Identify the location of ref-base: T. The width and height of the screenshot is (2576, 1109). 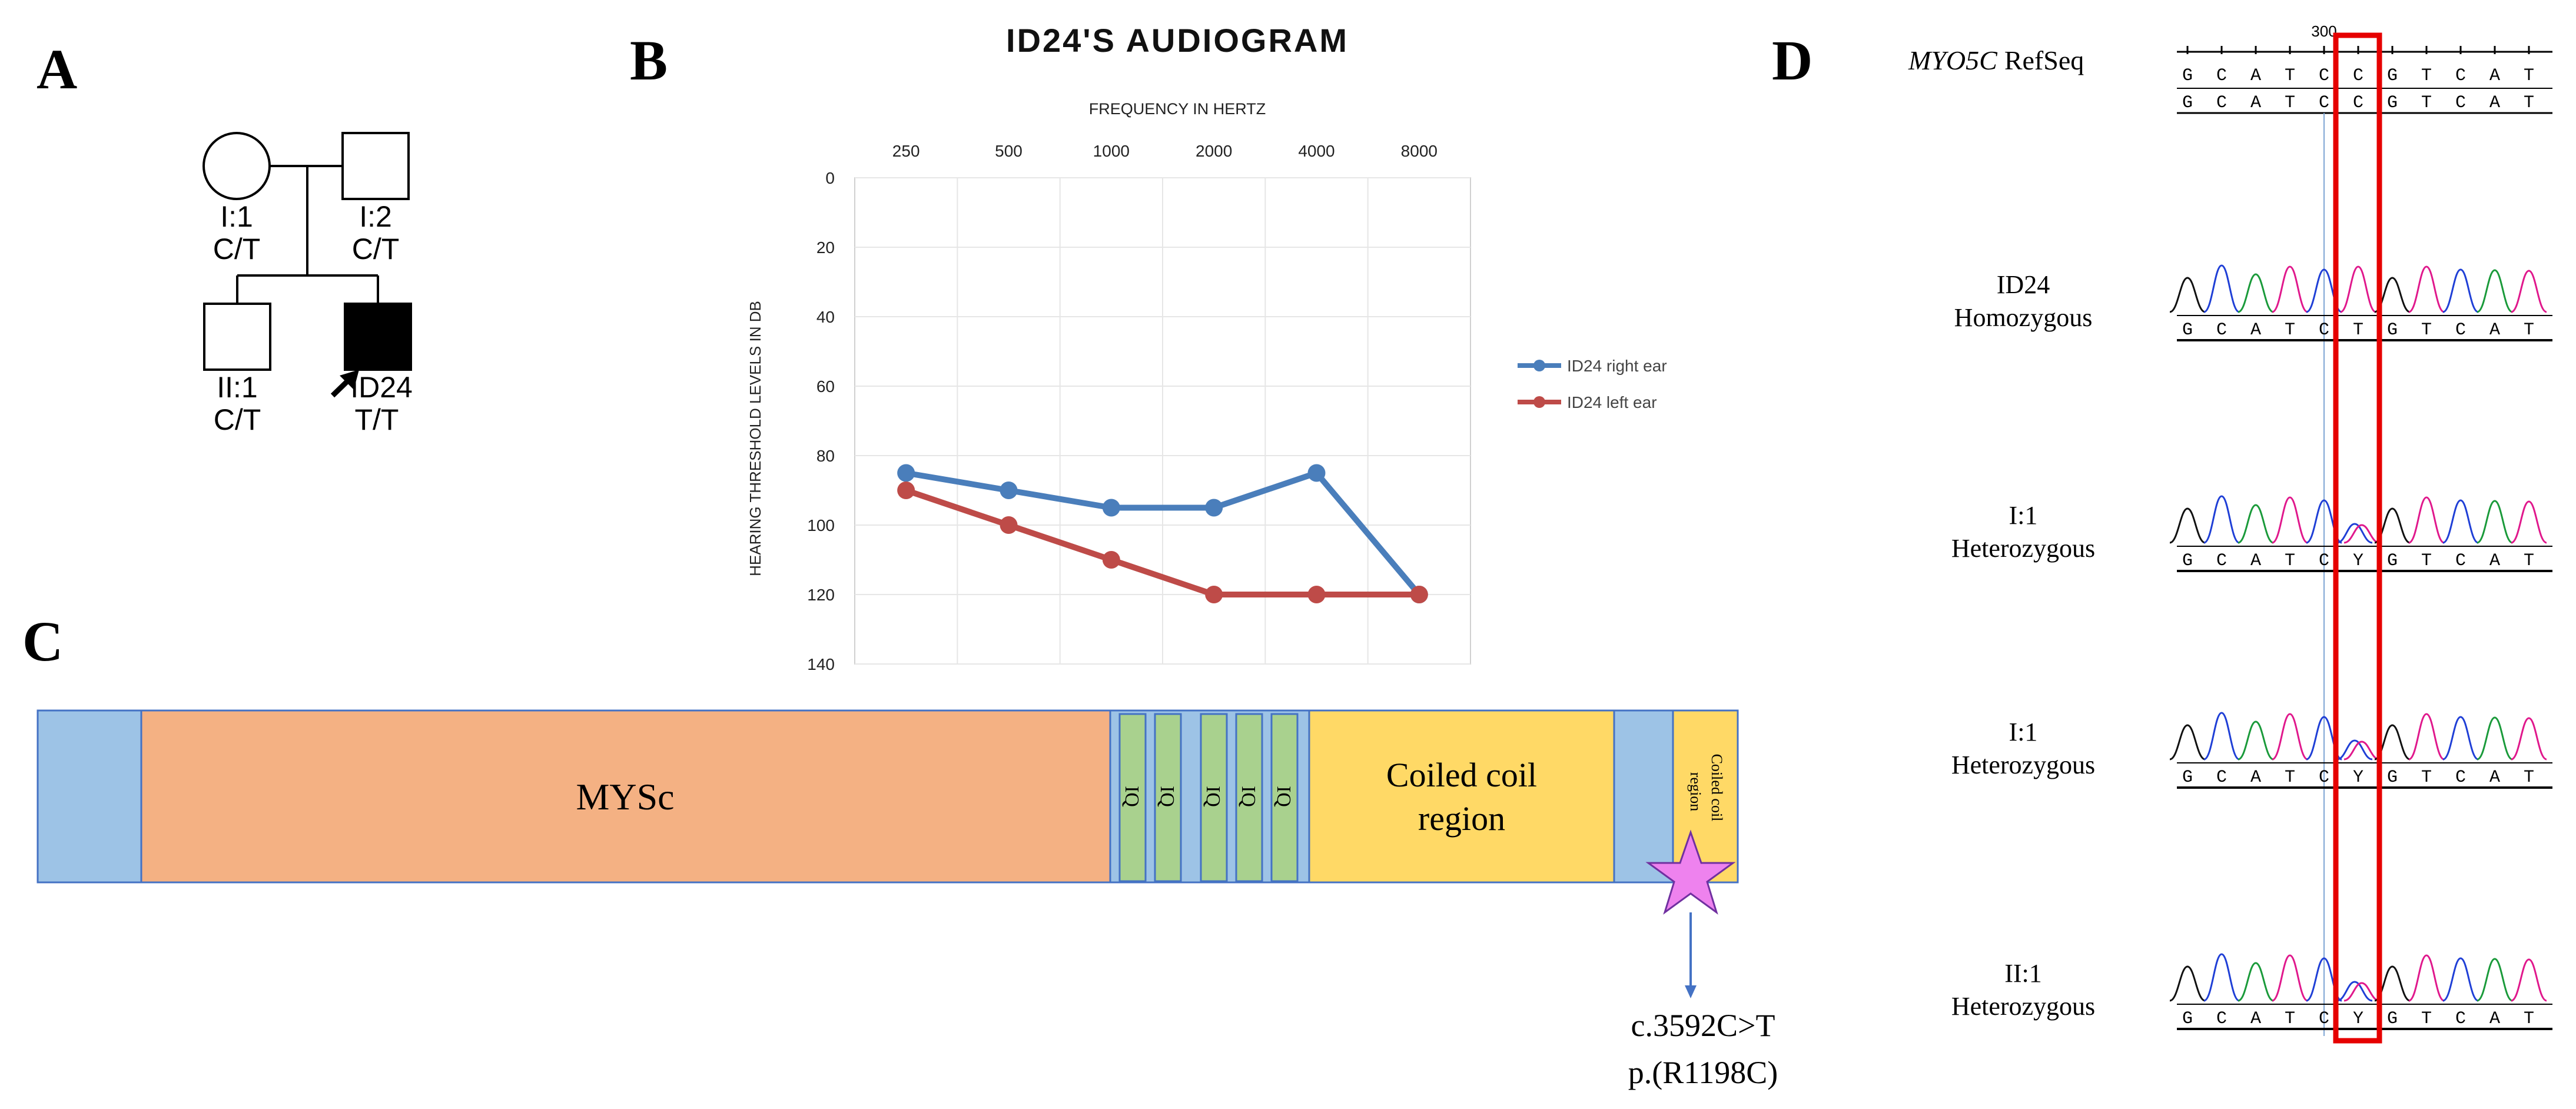
(2290, 76).